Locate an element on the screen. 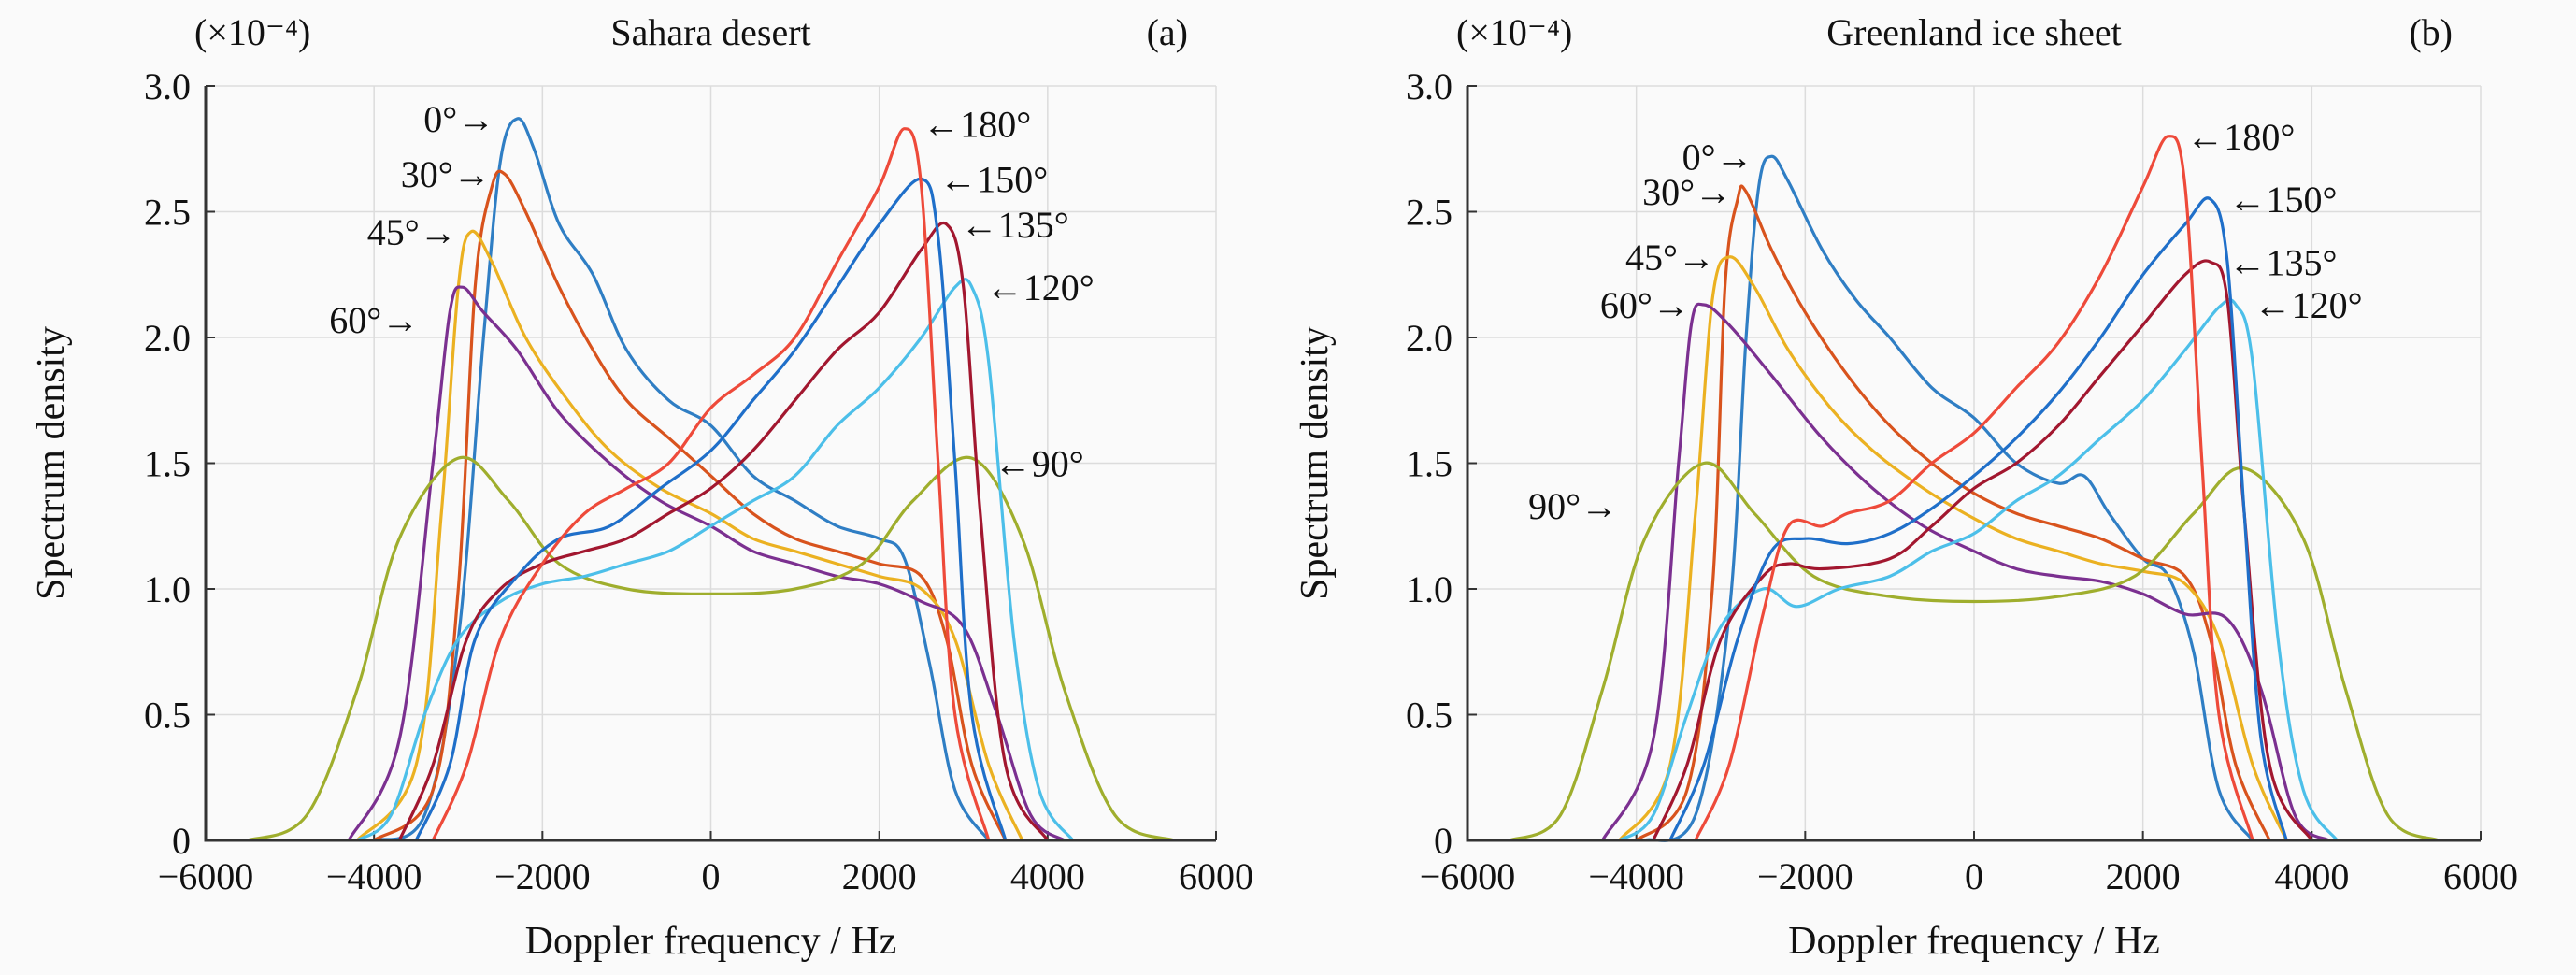  chart-title: Sahara desert is located at coordinates (710, 32).